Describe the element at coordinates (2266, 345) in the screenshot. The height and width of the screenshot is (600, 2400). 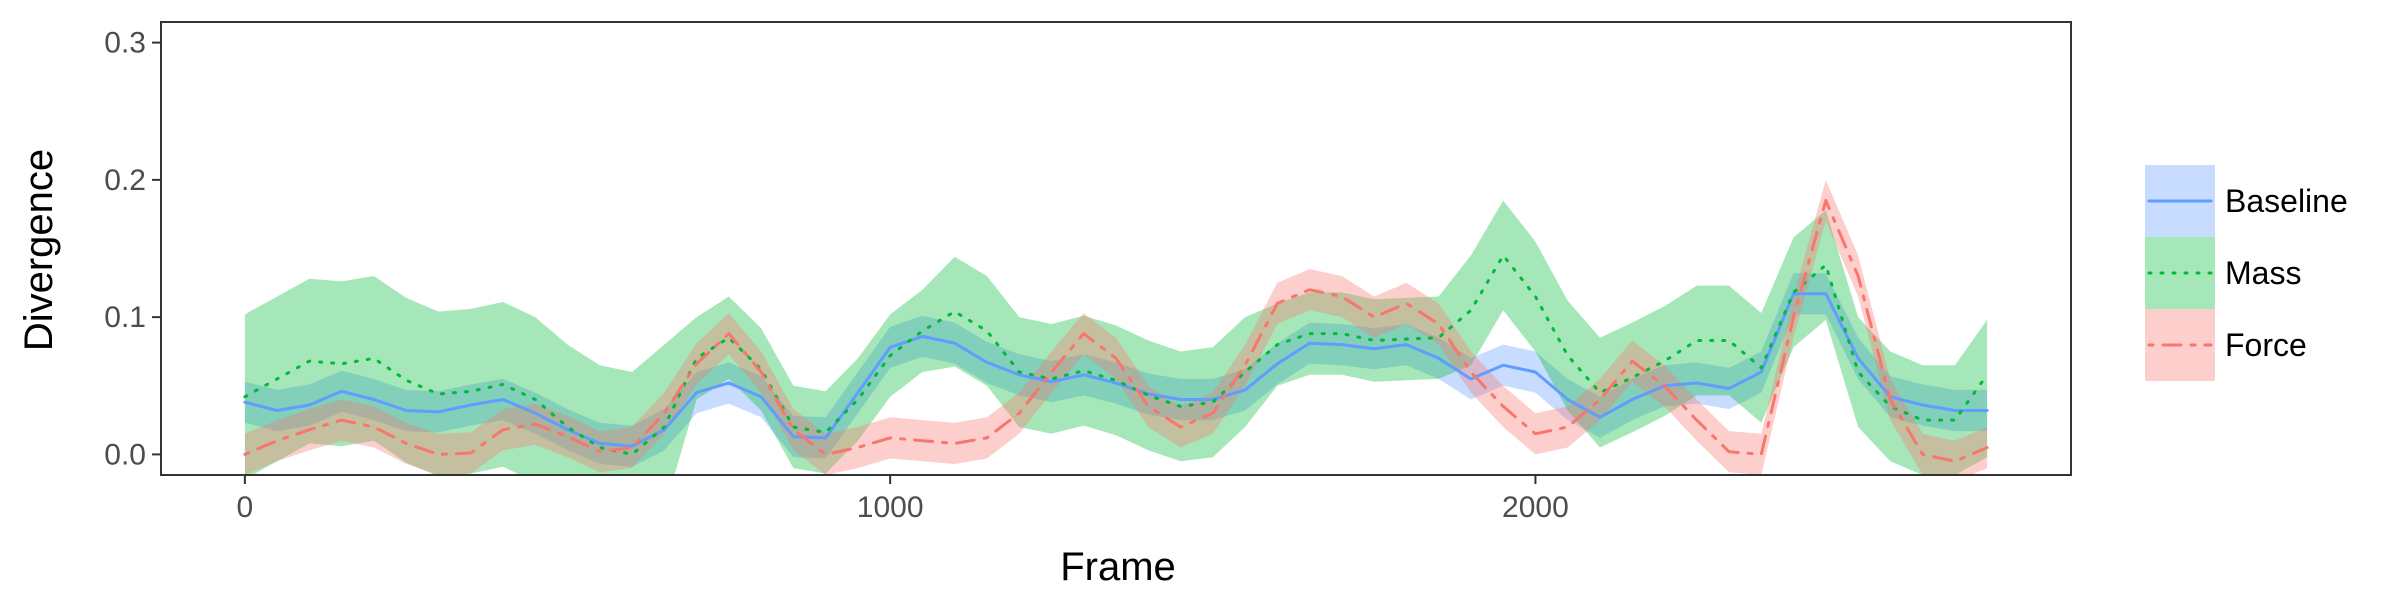
I see `legend-label: Force` at that location.